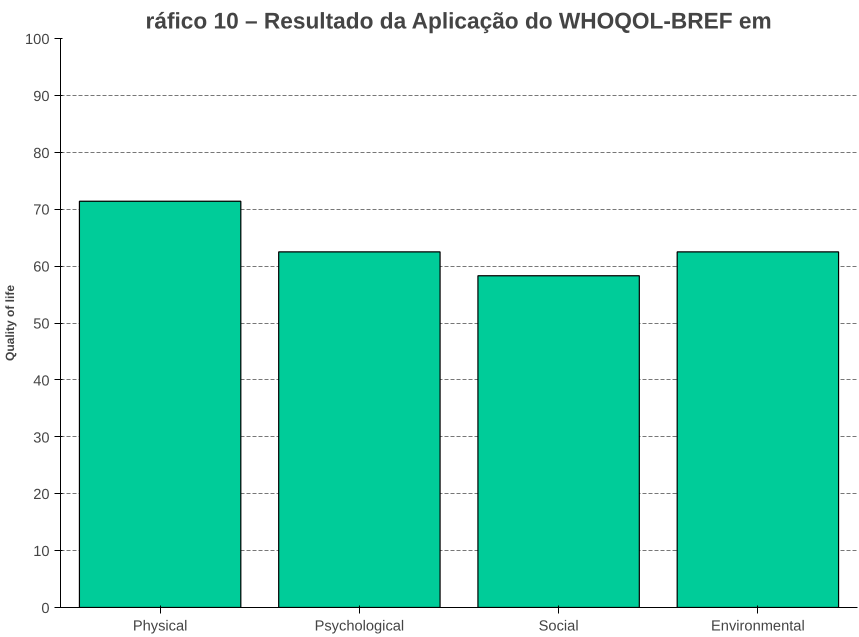 This screenshot has height=637, width=859. I want to click on y-tick-label: 0, so click(45, 609).